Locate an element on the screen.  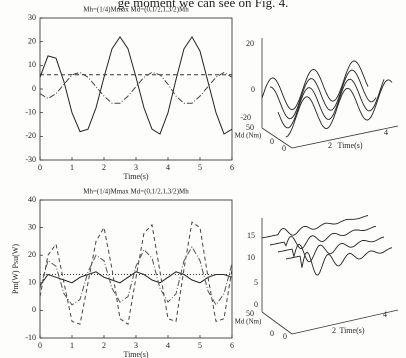
y-tick-label: -20 is located at coordinates (30, 135).